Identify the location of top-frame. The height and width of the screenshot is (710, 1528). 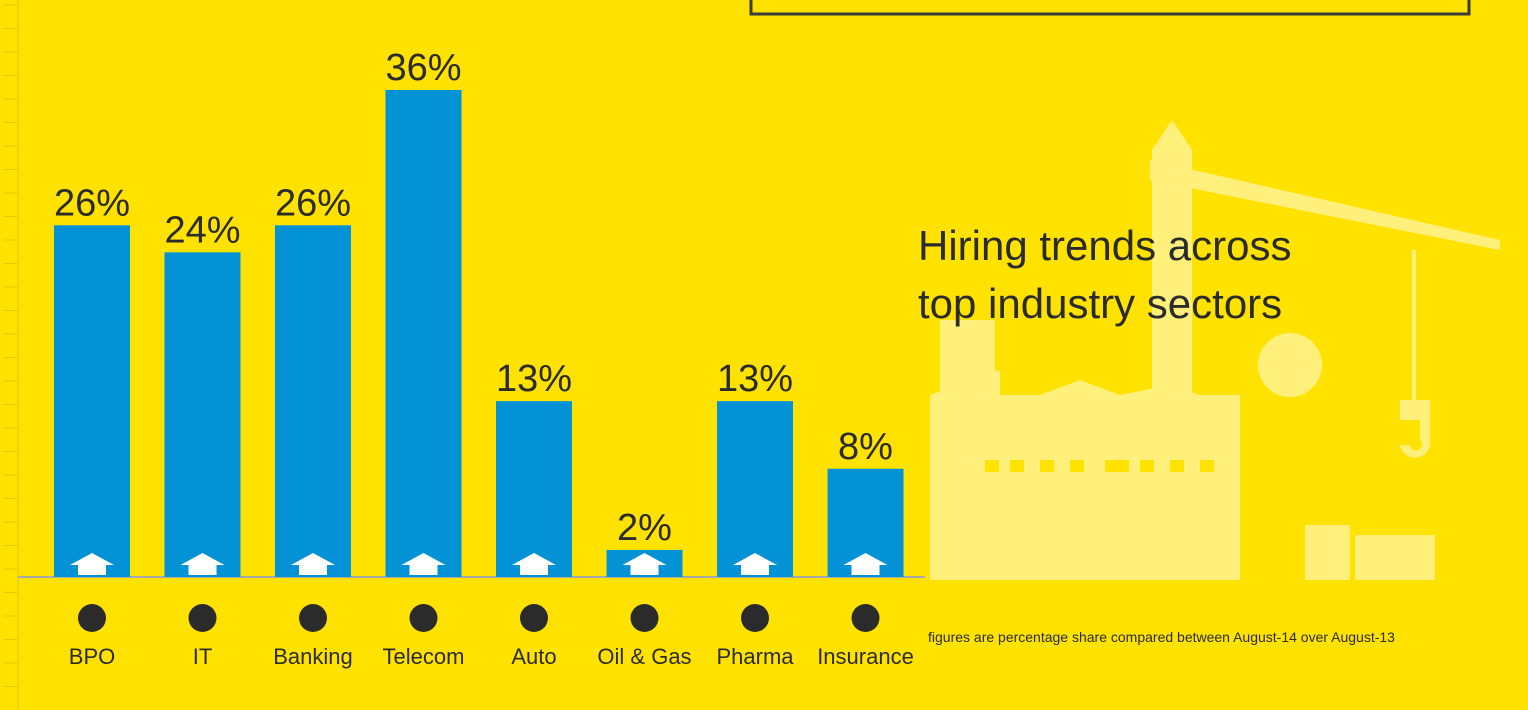
(1110, 8).